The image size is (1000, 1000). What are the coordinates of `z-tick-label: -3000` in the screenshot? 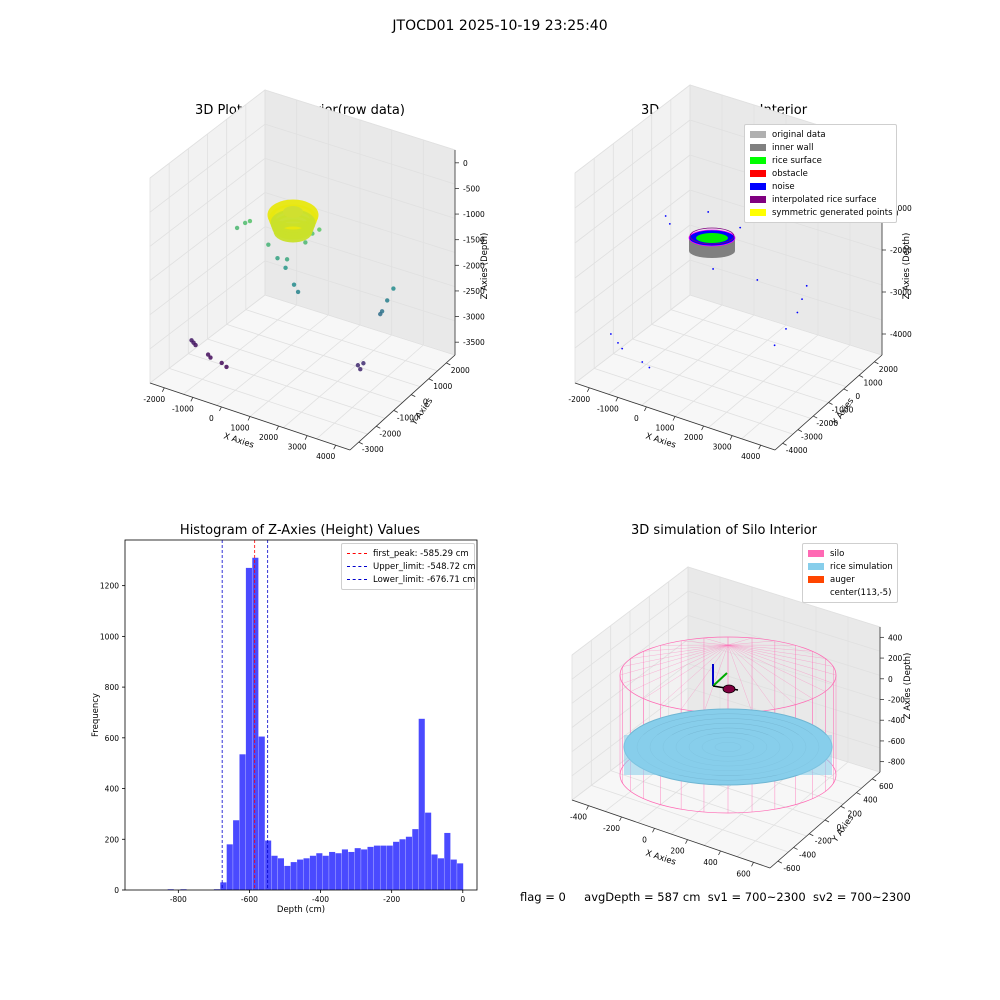 It's located at (474, 317).